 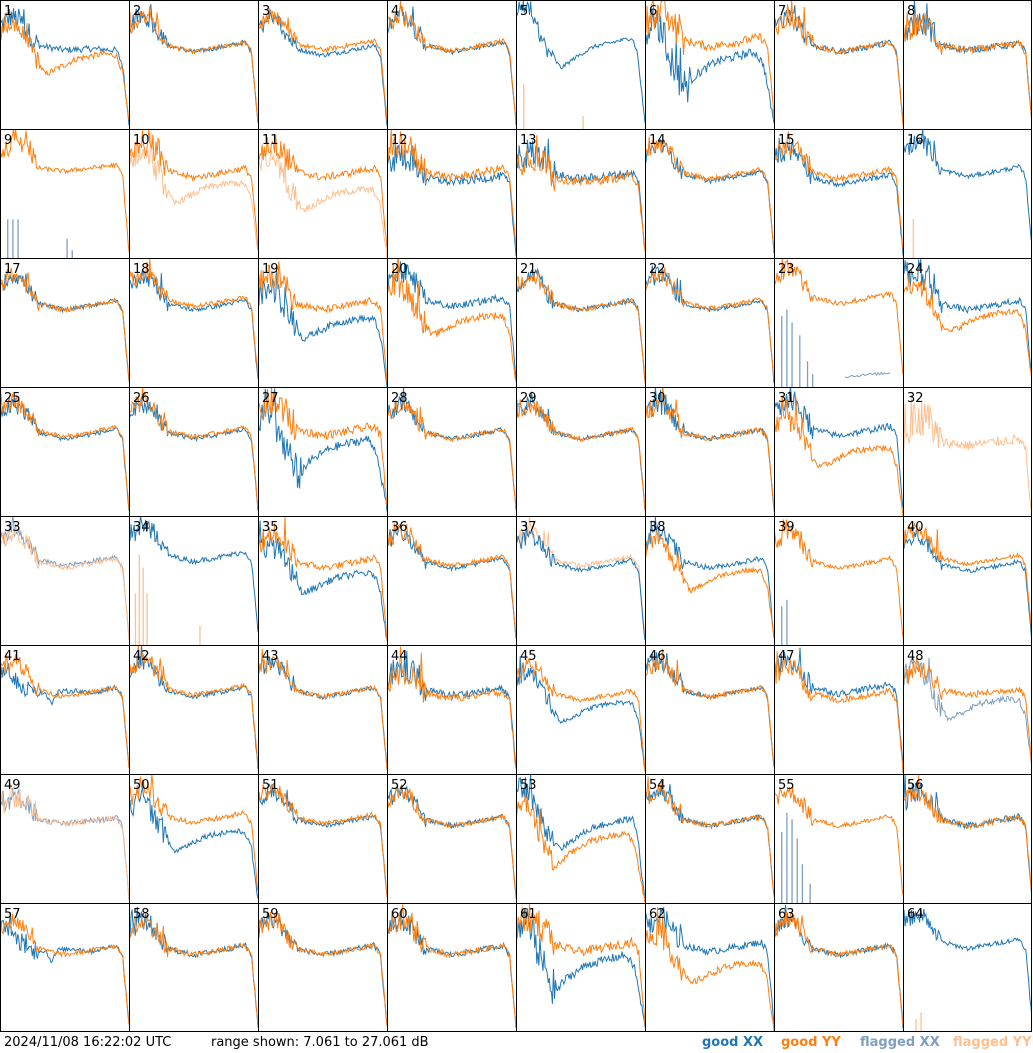 I want to click on panel-label: 34, so click(x=141, y=527).